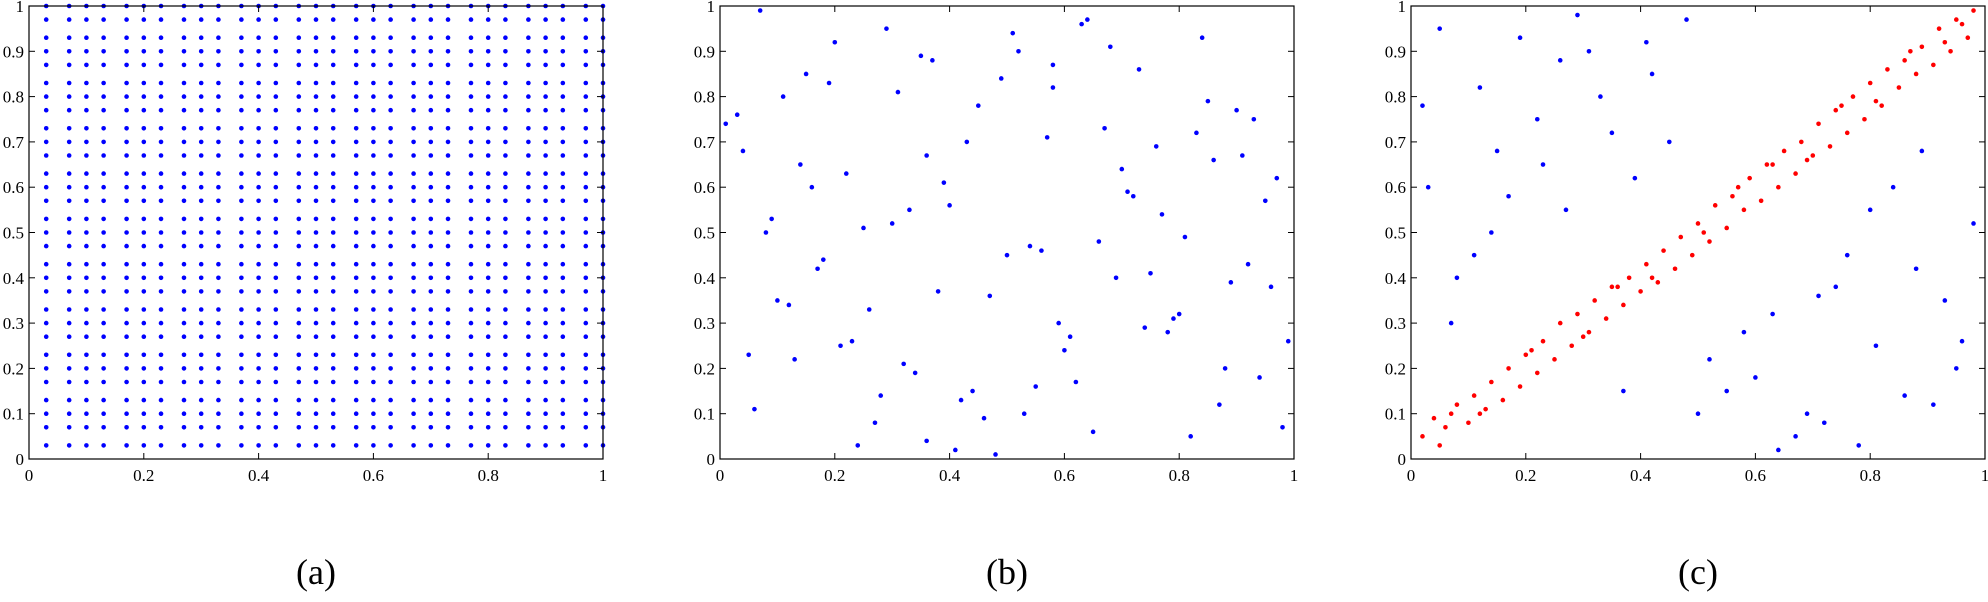  Describe the element at coordinates (488, 475) in the screenshot. I see `x-tick-label: 0.8` at that location.